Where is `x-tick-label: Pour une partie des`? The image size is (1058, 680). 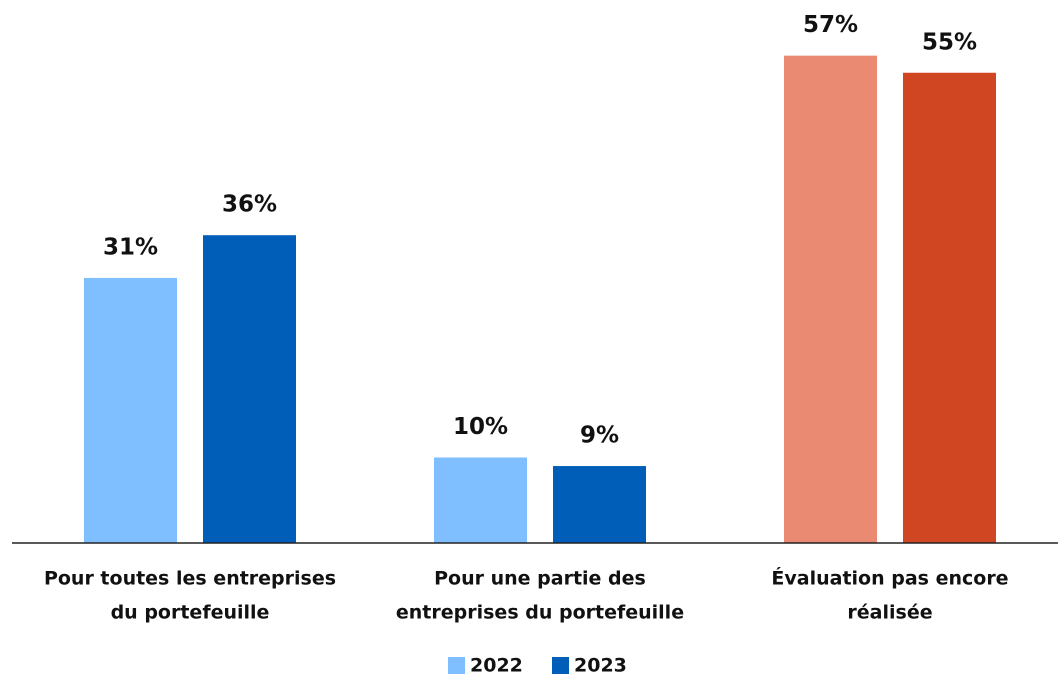
x-tick-label: Pour une partie des is located at coordinates (540, 579).